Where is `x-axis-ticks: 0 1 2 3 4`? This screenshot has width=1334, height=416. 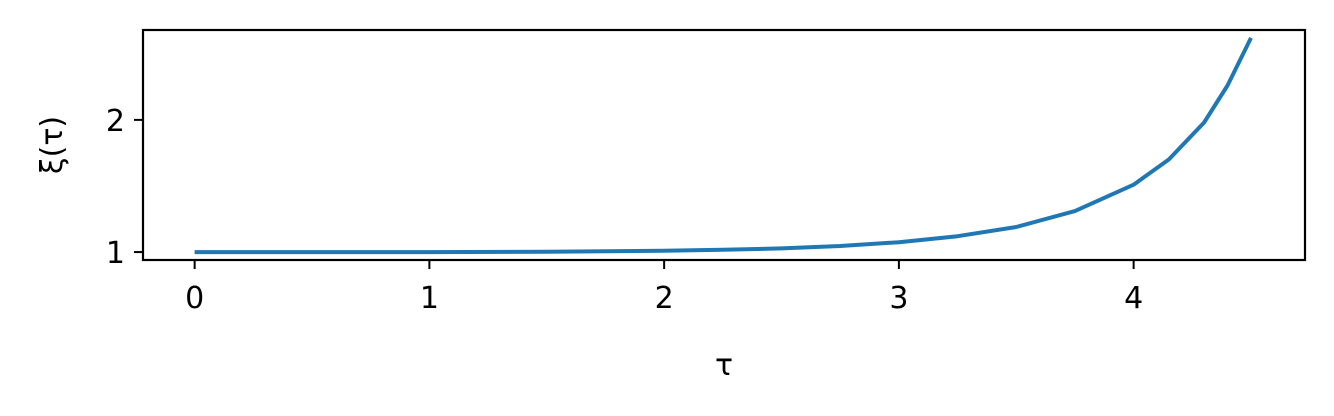
x-axis-ticks: 0 1 2 3 4 is located at coordinates (664, 288).